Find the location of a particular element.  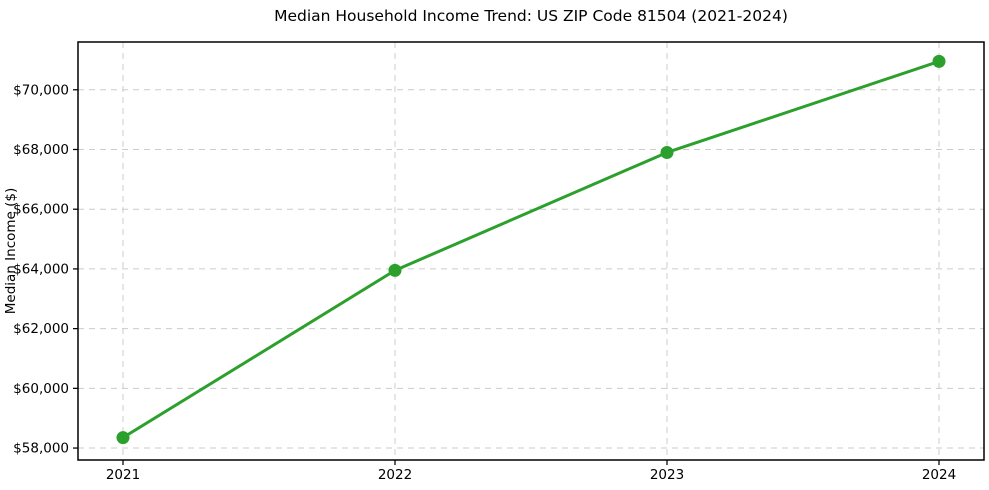

y-tick-label: $70,000 is located at coordinates (41, 90).